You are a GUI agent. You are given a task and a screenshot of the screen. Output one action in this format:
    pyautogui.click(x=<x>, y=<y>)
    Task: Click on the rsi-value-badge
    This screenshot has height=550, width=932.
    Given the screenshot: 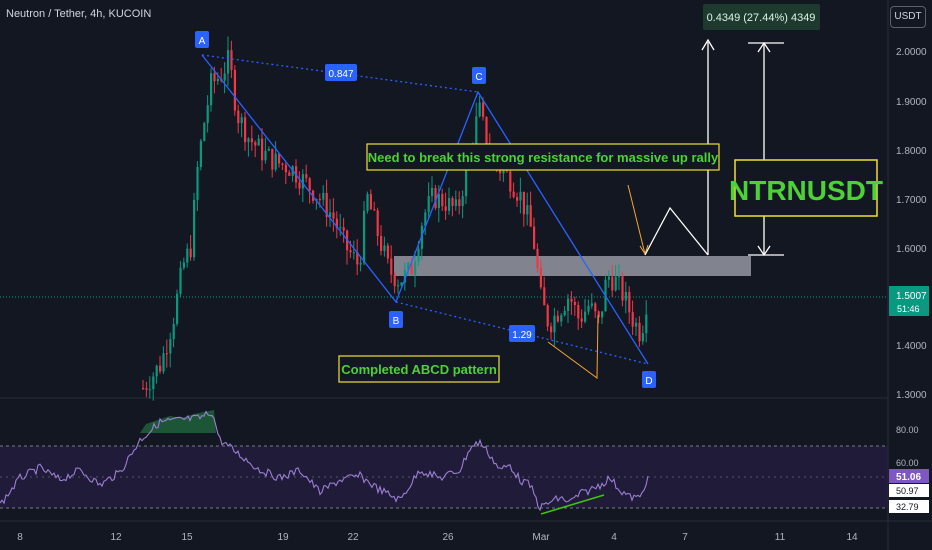 What is the action you would take?
    pyautogui.click(x=909, y=476)
    